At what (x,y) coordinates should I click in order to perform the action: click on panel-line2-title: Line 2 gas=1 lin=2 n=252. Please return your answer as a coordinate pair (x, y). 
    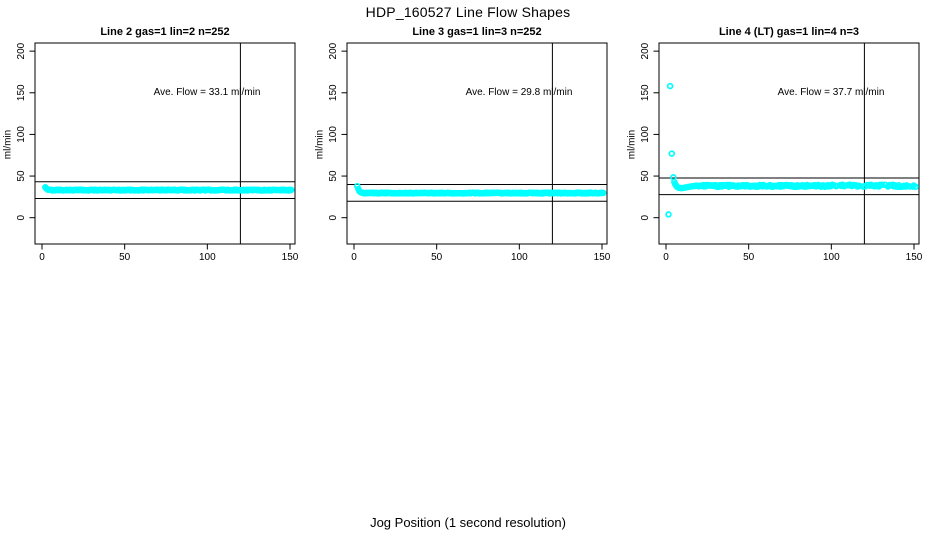
    Looking at the image, I should click on (165, 32).